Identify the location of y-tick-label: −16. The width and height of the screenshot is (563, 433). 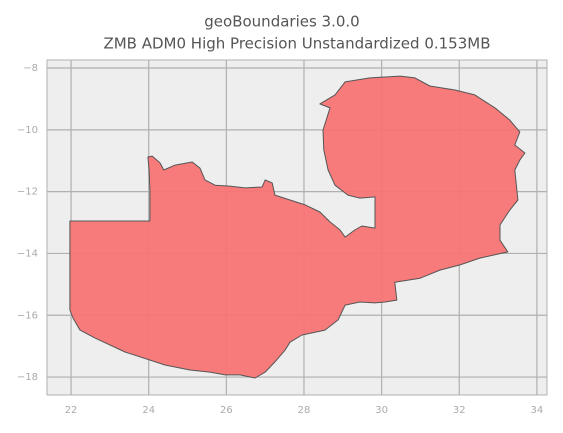
(27, 315).